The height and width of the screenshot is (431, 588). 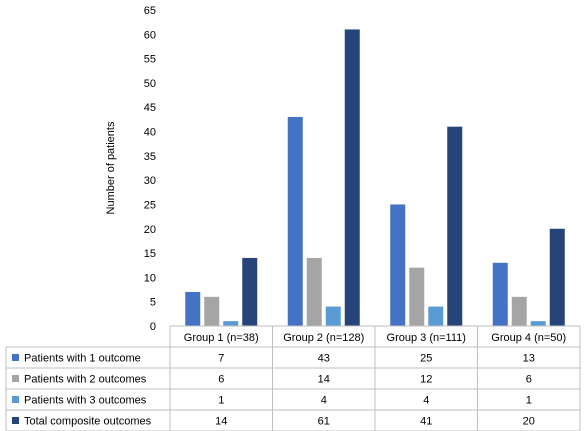 I want to click on y-tick-label: 30, so click(x=150, y=181).